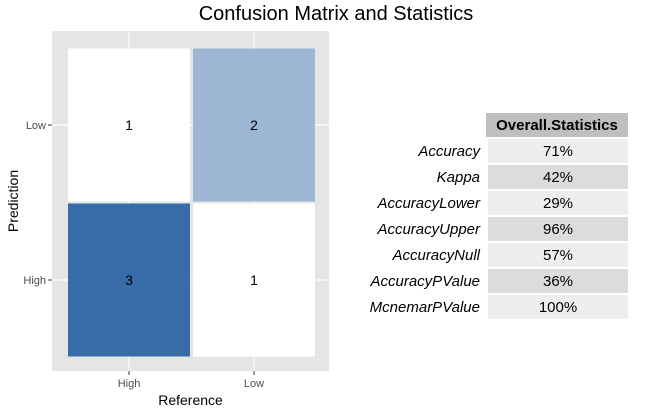 This screenshot has height=415, width=672. Describe the element at coordinates (417, 282) in the screenshot. I see `statistic-name: AccuracyPValue` at that location.